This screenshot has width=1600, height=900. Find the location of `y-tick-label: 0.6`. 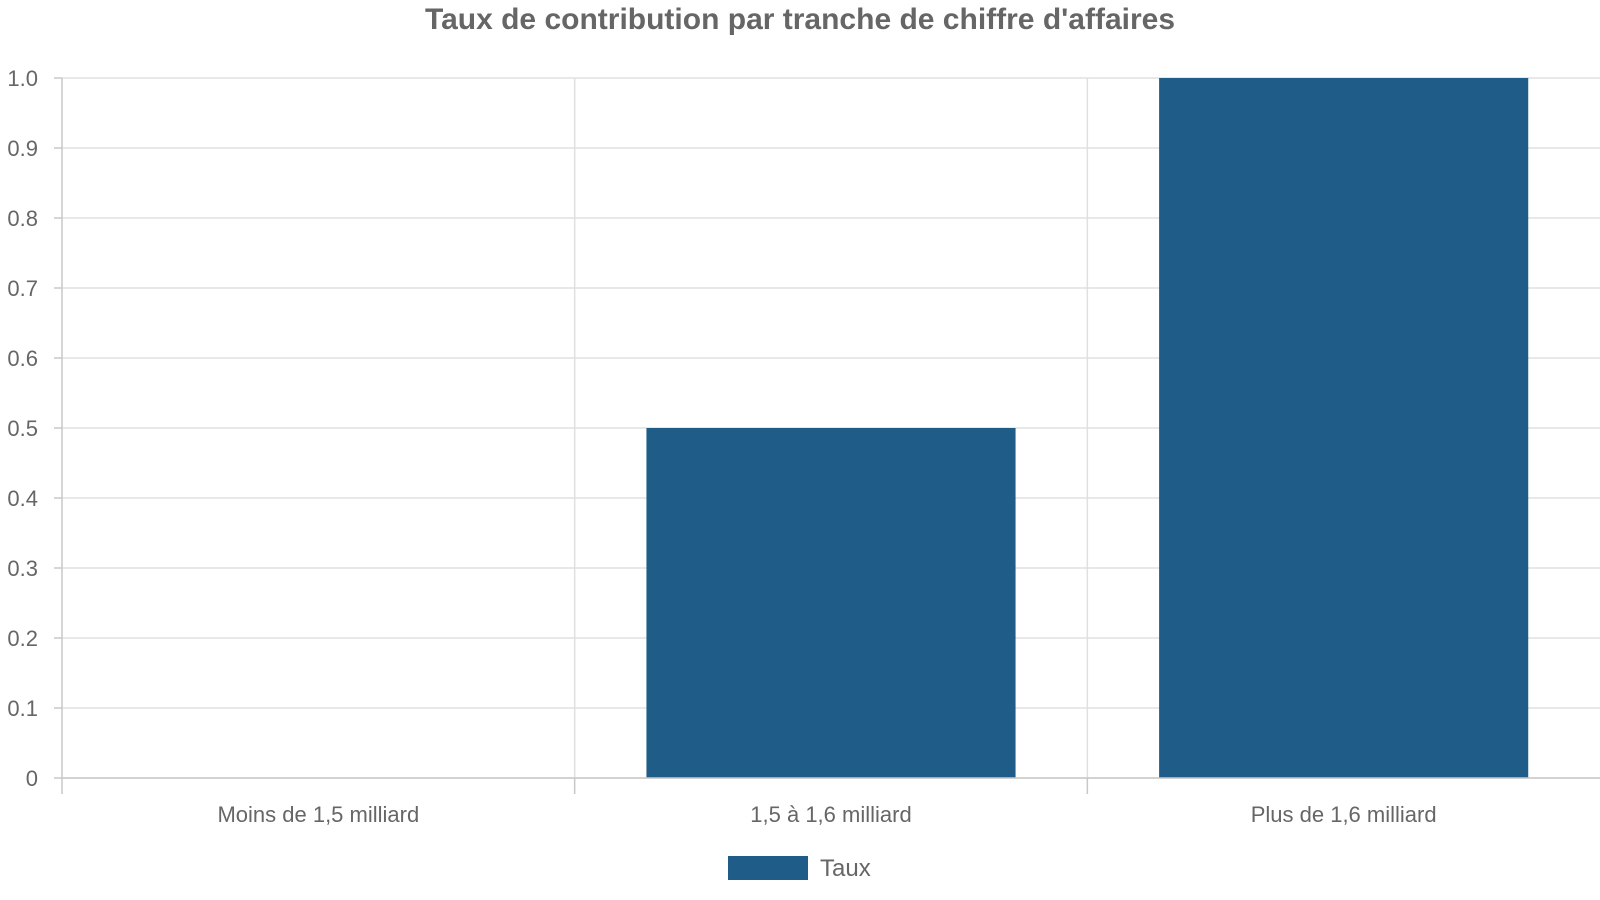

y-tick-label: 0.6 is located at coordinates (22, 358).